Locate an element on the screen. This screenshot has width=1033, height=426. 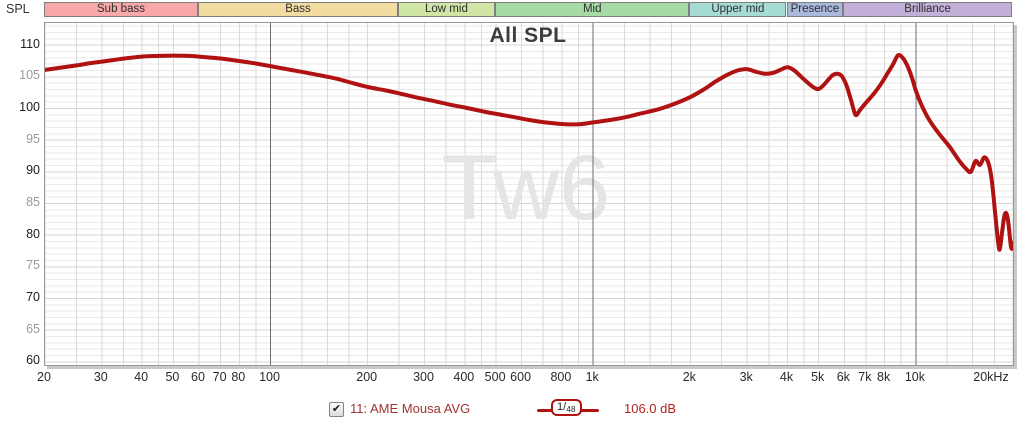
x-tick-label-7k: 7k is located at coordinates (865, 377).